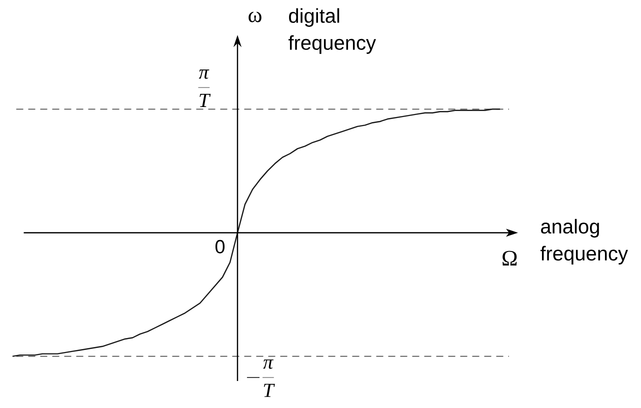 This screenshot has height=408, width=641. I want to click on annotation: 0, so click(220, 247).